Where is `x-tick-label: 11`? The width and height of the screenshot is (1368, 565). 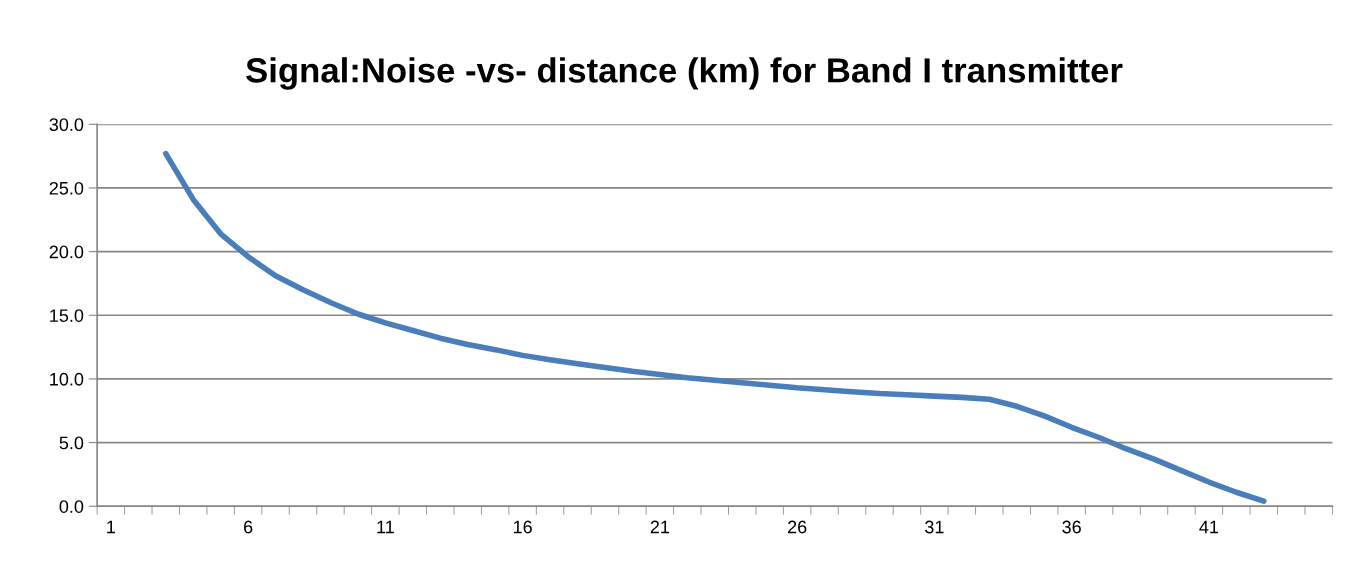
x-tick-label: 11 is located at coordinates (385, 527).